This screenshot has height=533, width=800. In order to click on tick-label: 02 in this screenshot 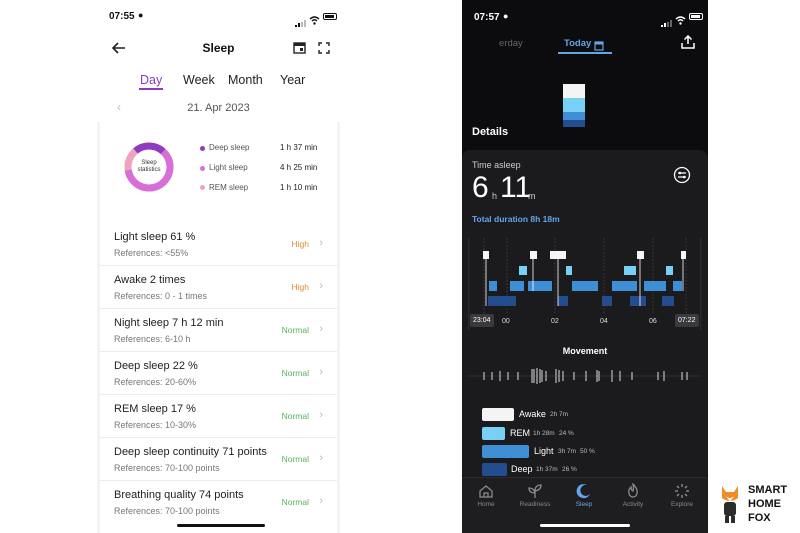, I will do `click(555, 321)`.